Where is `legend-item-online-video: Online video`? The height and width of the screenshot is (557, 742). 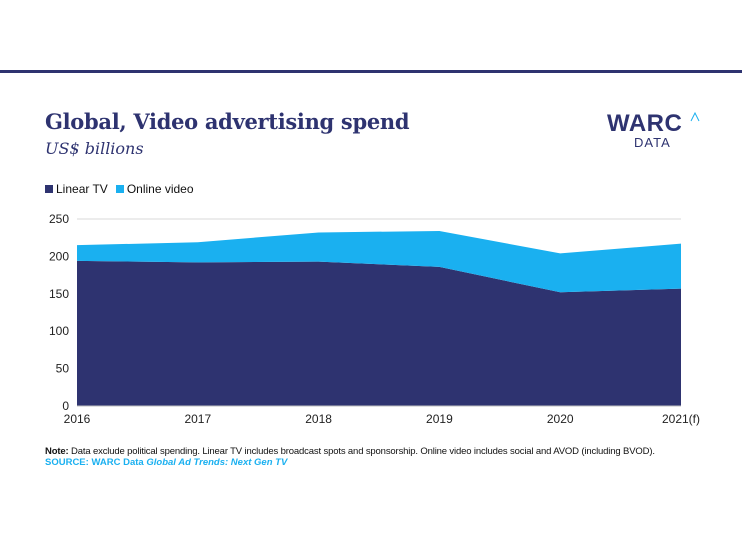
legend-item-online-video: Online video is located at coordinates (154, 189).